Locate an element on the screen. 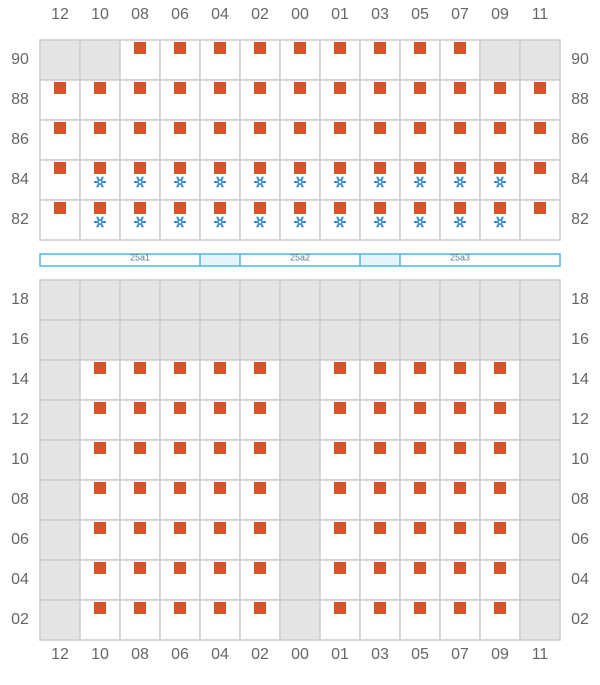 The width and height of the screenshot is (600, 685). hatch-bar is located at coordinates (300, 260).